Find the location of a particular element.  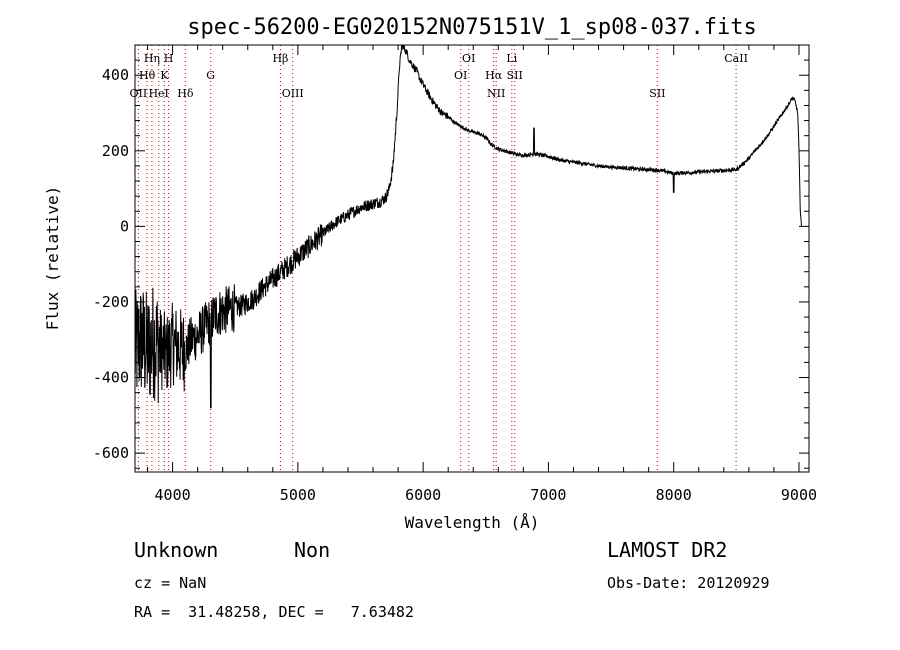

line-label: OII is located at coordinates (139, 93).